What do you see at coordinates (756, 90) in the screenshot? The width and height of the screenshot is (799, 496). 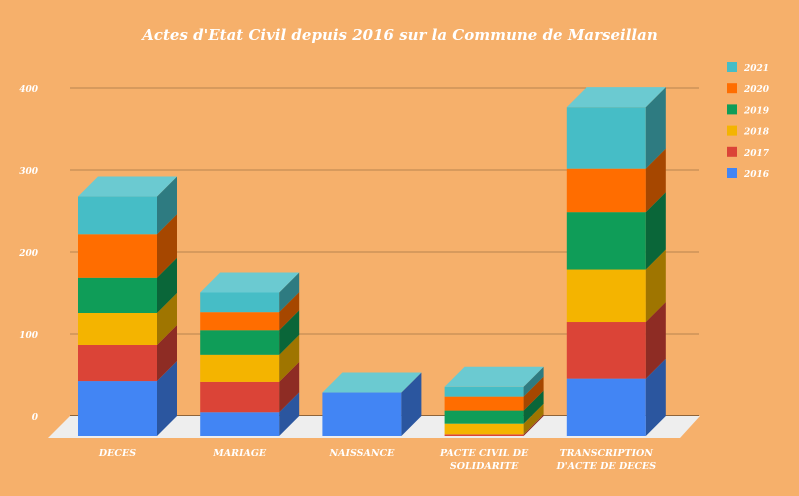 I see `legend-label: 2020` at bounding box center [756, 90].